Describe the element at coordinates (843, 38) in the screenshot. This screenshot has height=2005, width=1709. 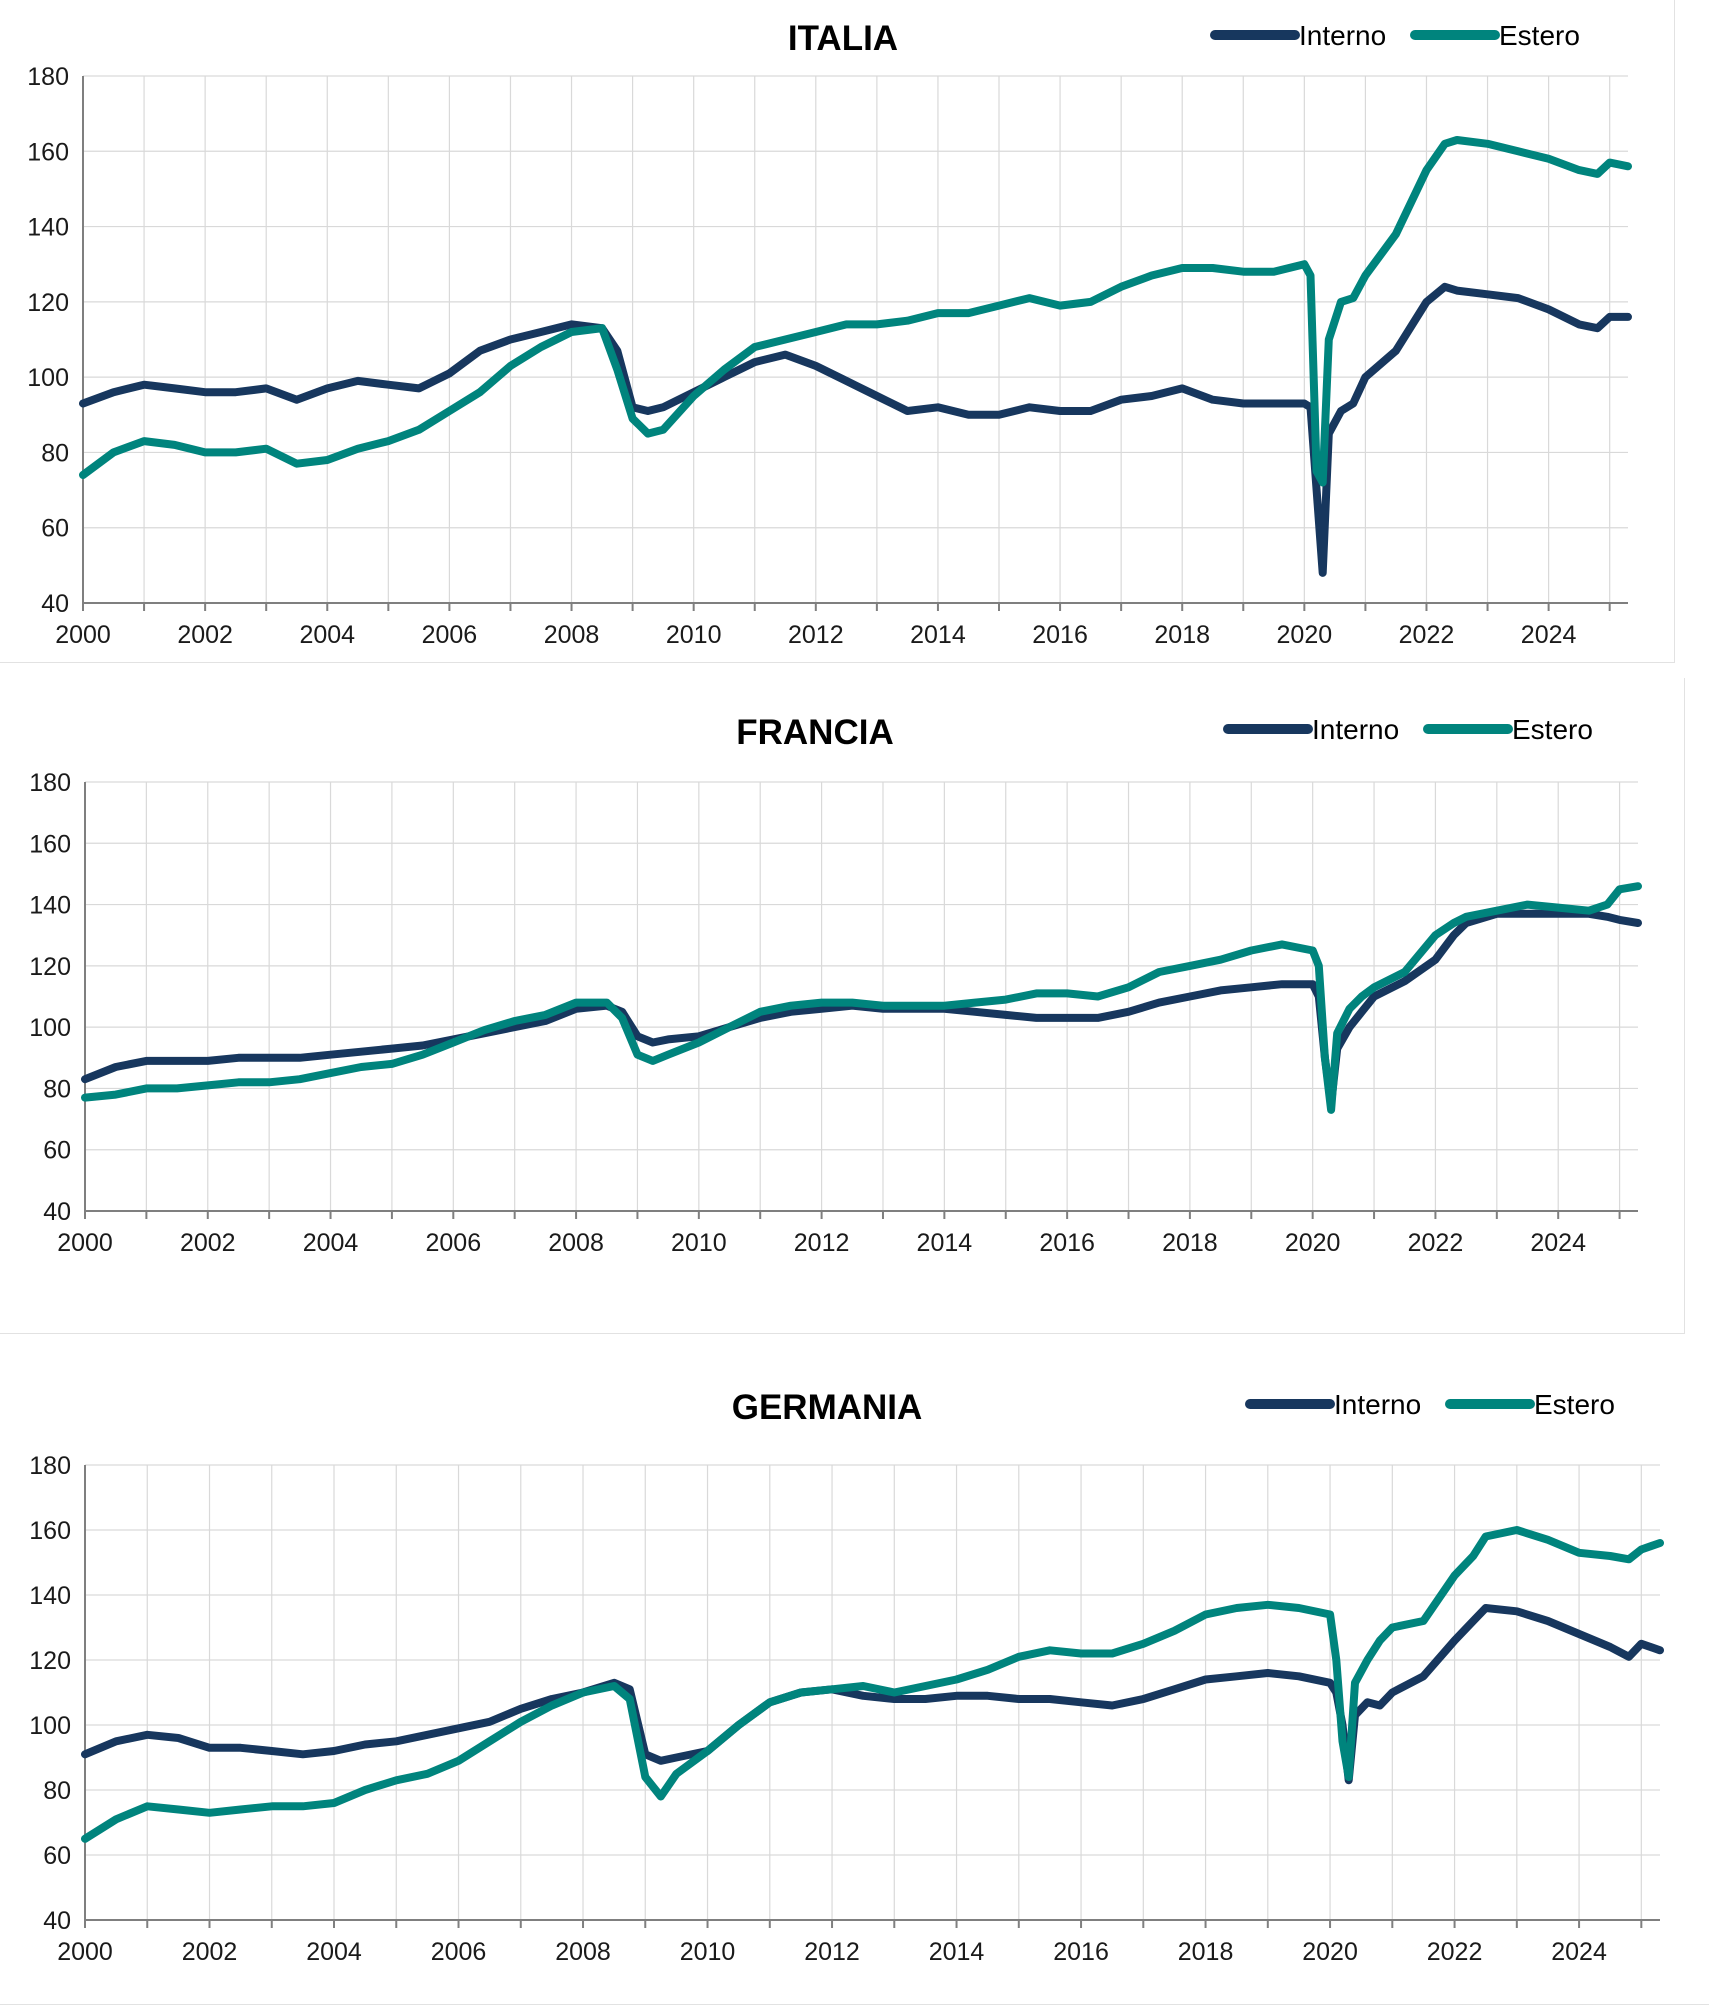
I see `chart-title: ITALIA` at that location.